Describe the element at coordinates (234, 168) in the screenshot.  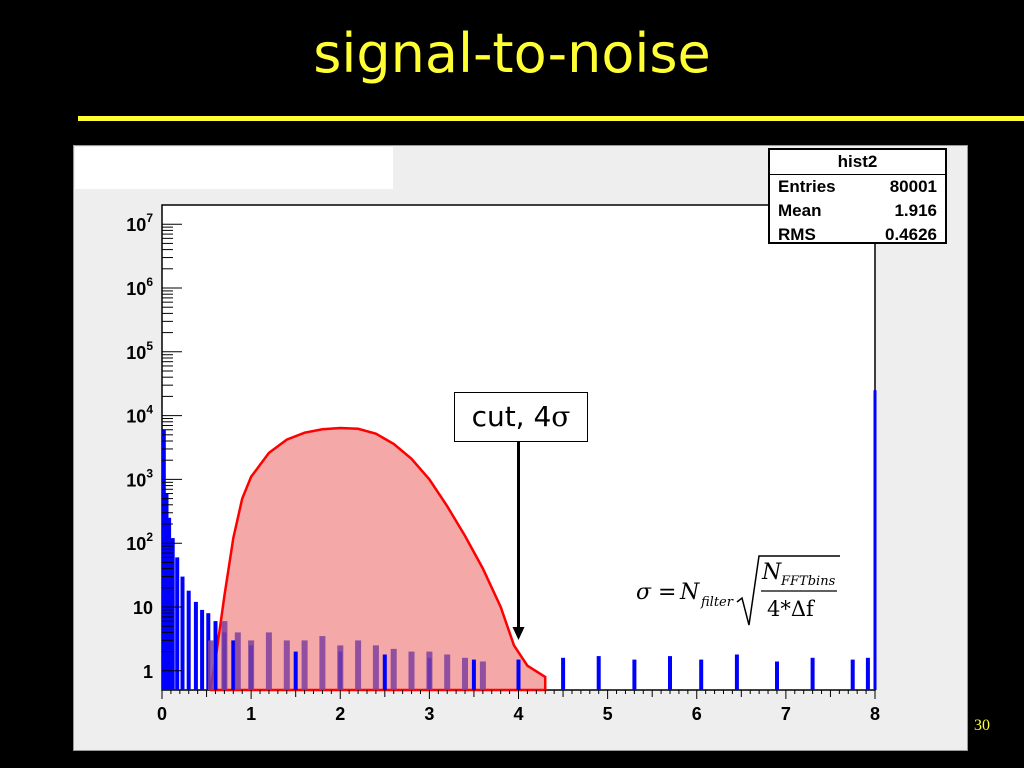
I see `canvas-title-area` at that location.